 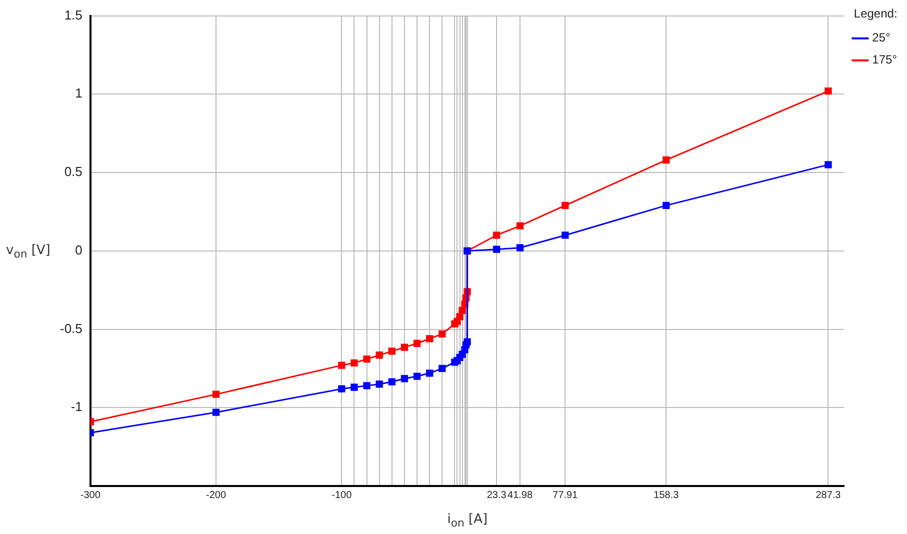 I want to click on x-tick-label: 287.3, so click(x=829, y=495).